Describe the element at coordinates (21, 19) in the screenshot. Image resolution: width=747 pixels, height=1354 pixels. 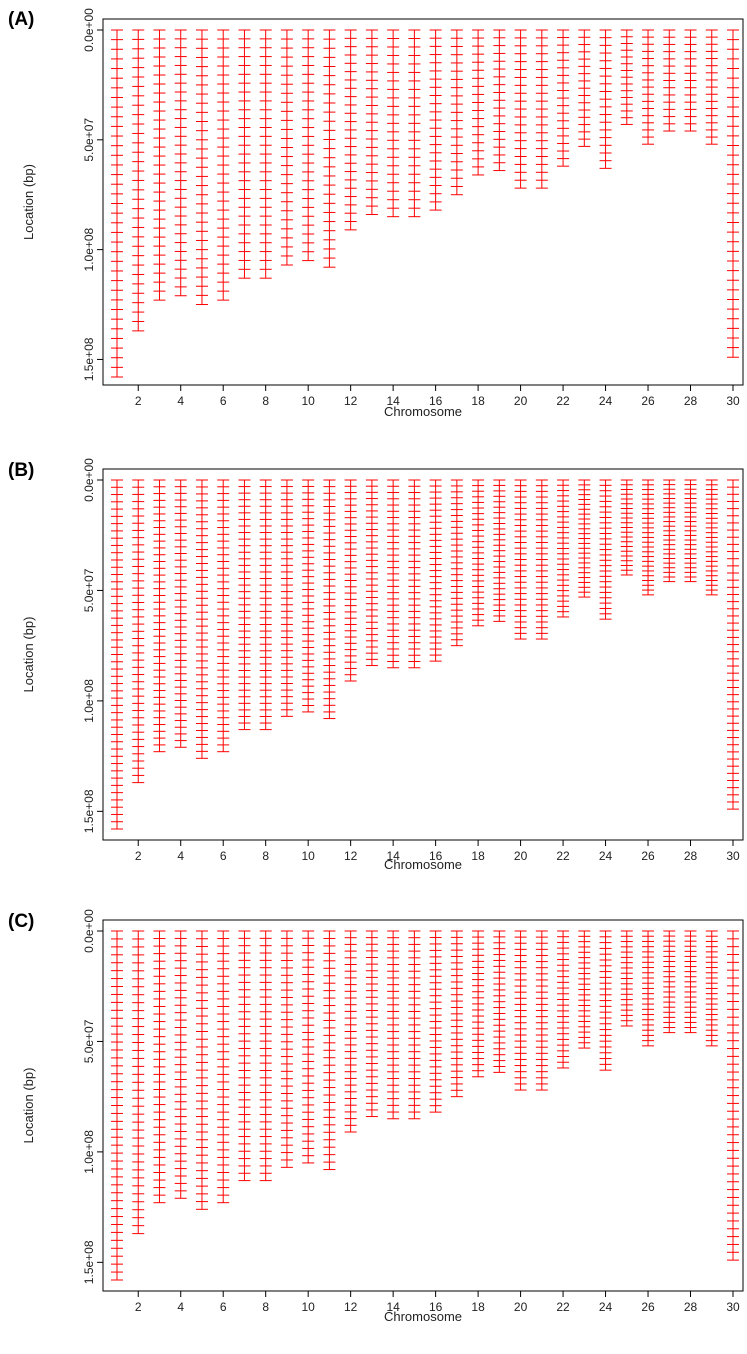
I see `panel-label: (A)` at that location.